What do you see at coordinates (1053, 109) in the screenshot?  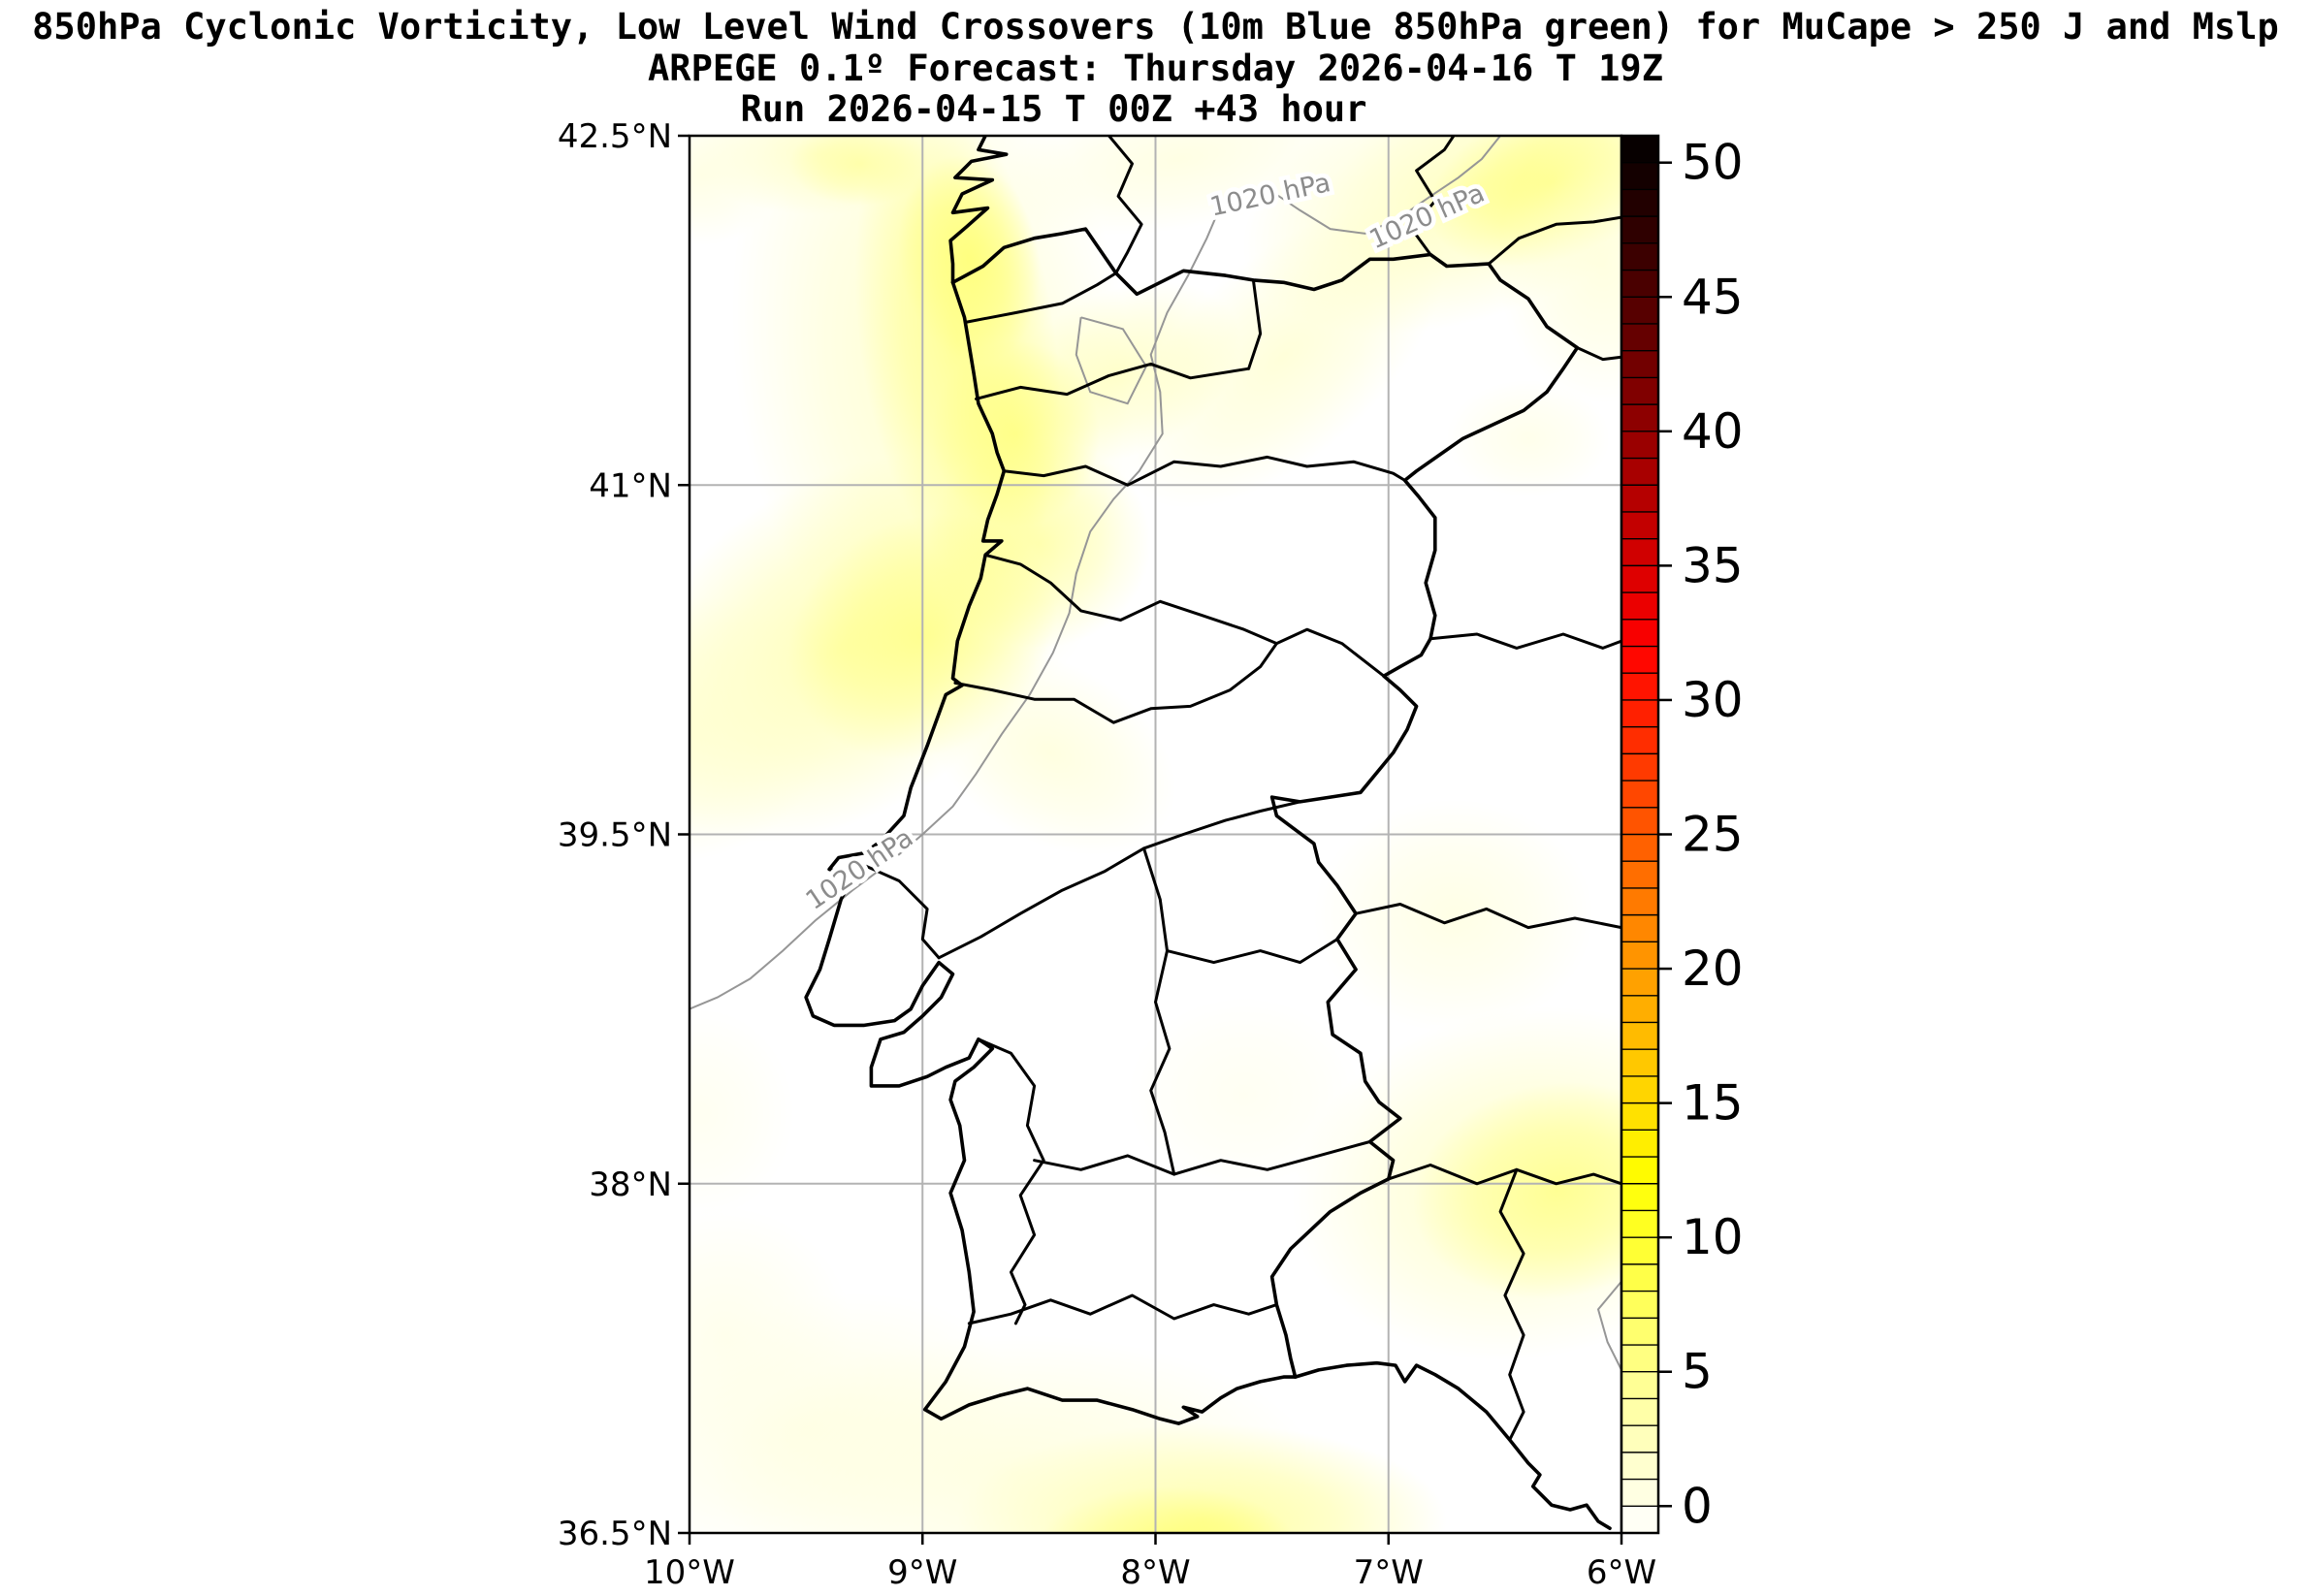 I see `chart-title-line-3: Run 2026-04-15 T 00Z +43 hour` at bounding box center [1053, 109].